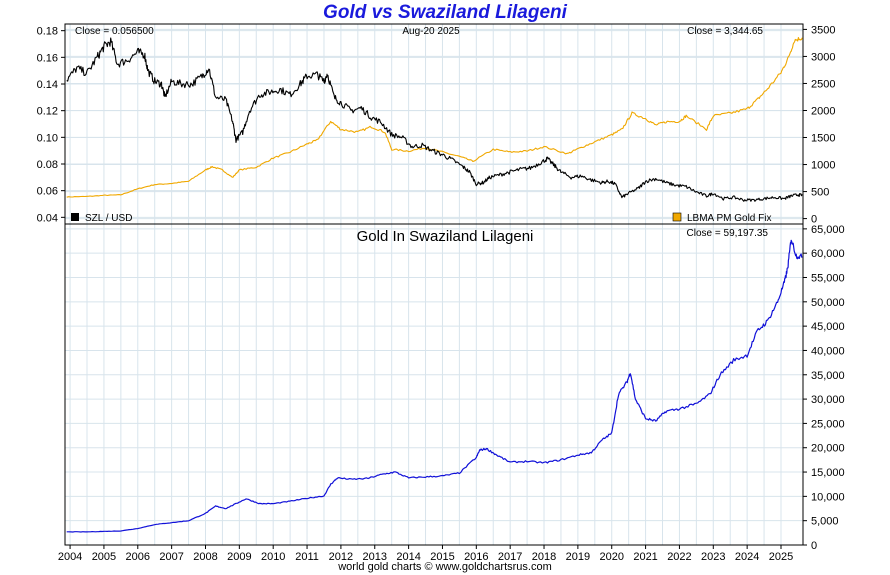 The width and height of the screenshot is (890, 575). What do you see at coordinates (171, 557) in the screenshot?
I see `x-axis-tick-label: 2007` at bounding box center [171, 557].